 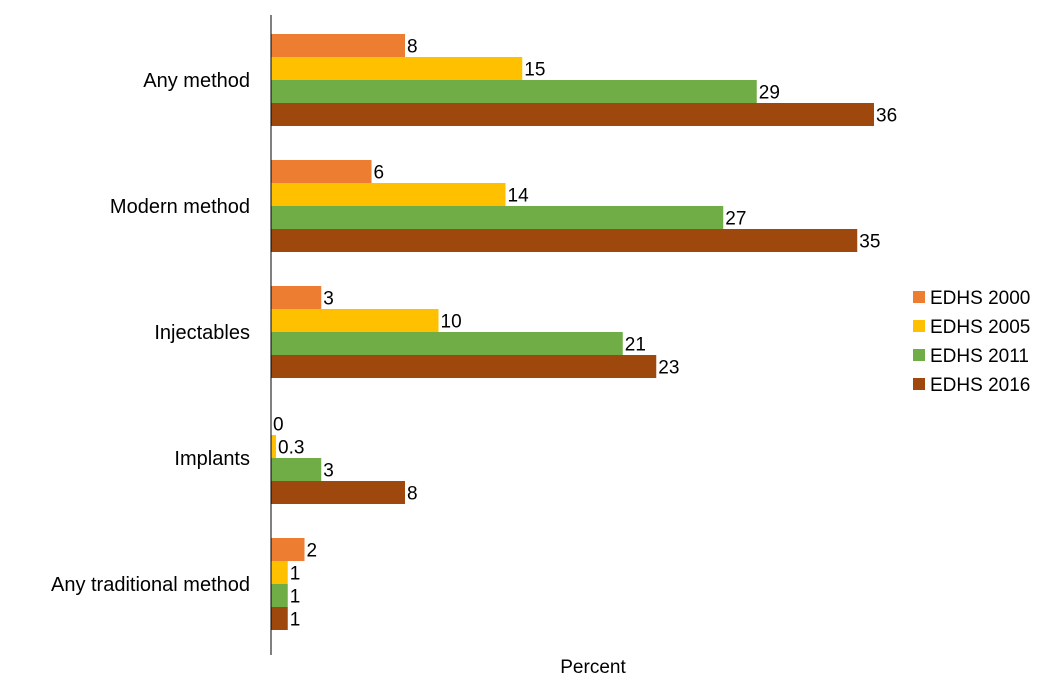 I want to click on legend: EDHS 2000 EDHS 2005 EDHS 2011 EDHS 2016, so click(x=971, y=342).